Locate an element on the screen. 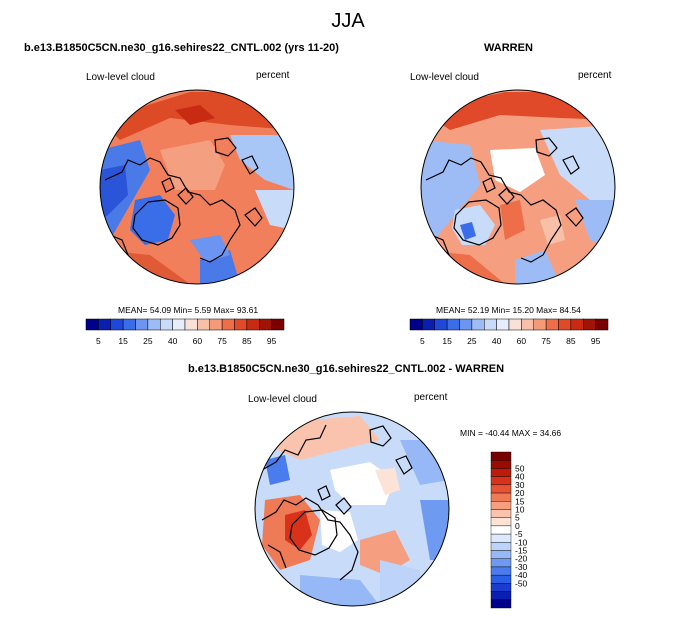 The width and height of the screenshot is (696, 620). colorbar-tick-label: -50 is located at coordinates (521, 583).